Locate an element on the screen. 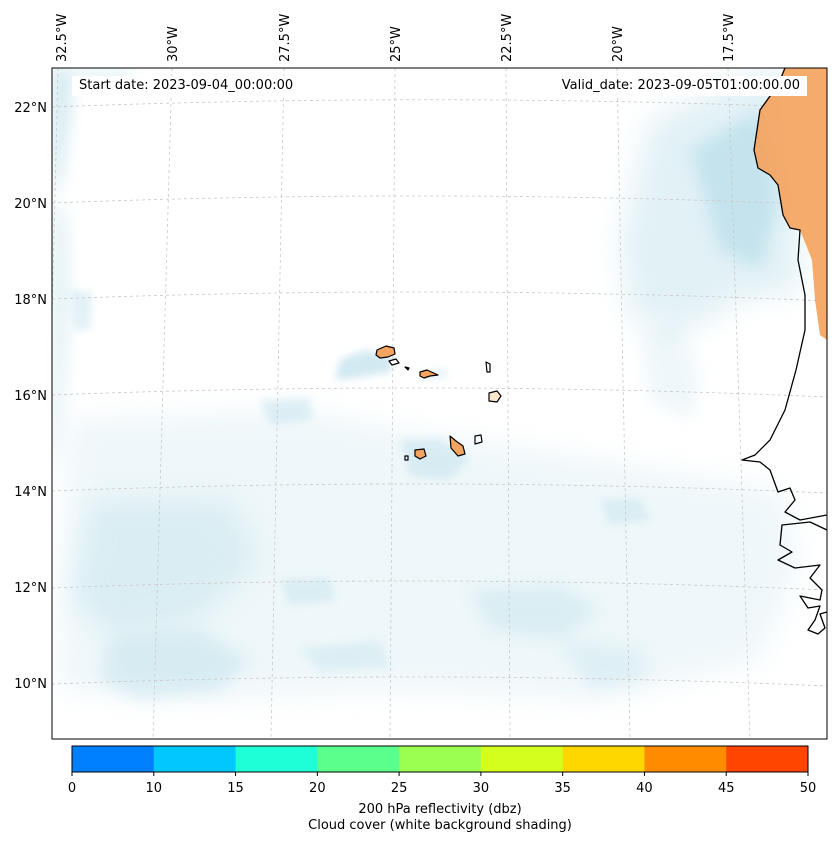  lon-tick-label: 25°W is located at coordinates (396, 44).